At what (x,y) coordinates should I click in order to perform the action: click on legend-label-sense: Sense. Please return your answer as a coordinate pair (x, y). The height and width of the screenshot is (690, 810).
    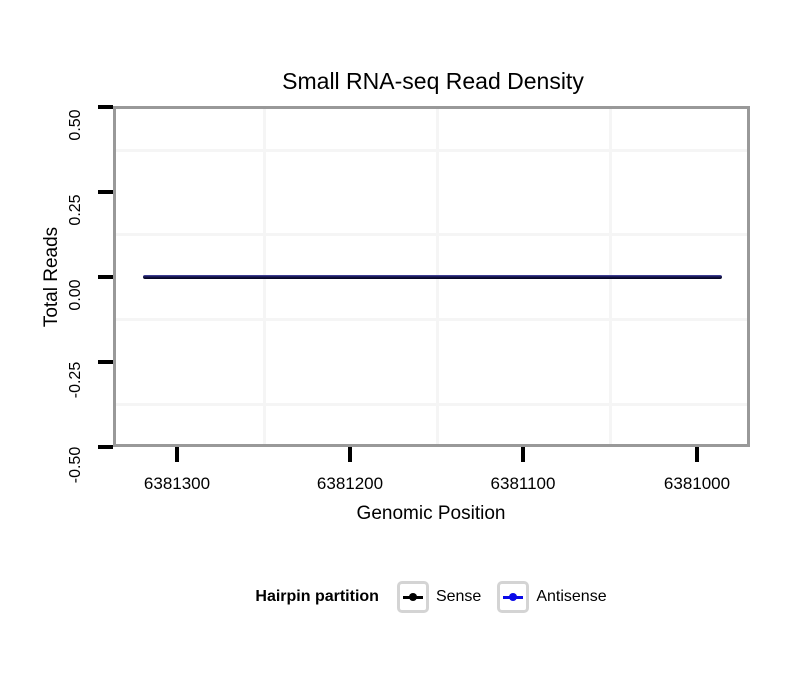
    Looking at the image, I should click on (458, 596).